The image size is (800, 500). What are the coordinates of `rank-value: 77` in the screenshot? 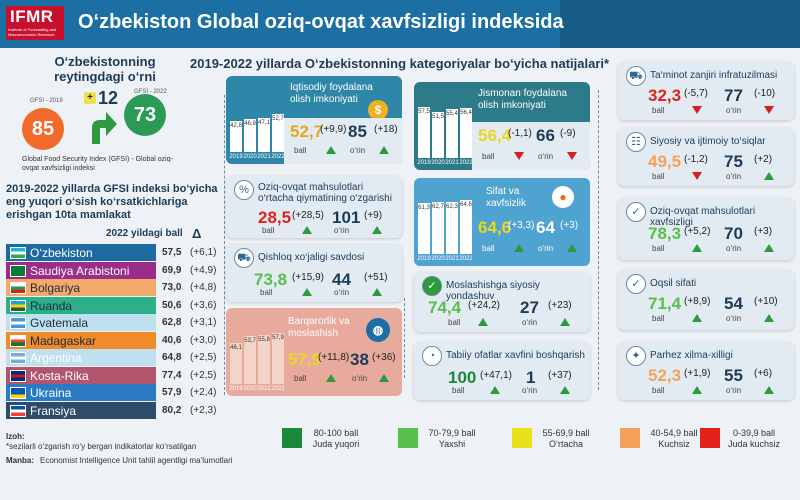 It's located at (733, 95).